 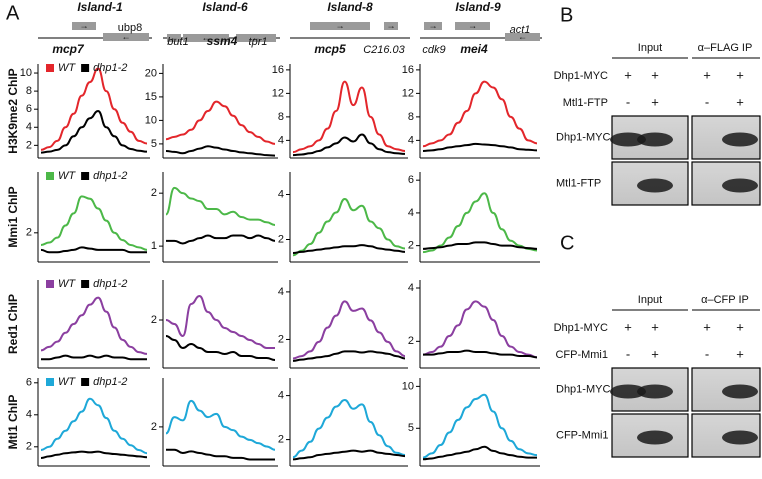 I want to click on island-title: Island-6, so click(x=225, y=7).